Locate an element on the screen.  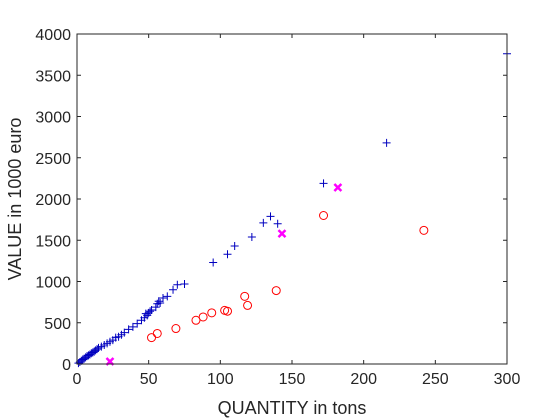
x-tick-label: 200 is located at coordinates (363, 379).